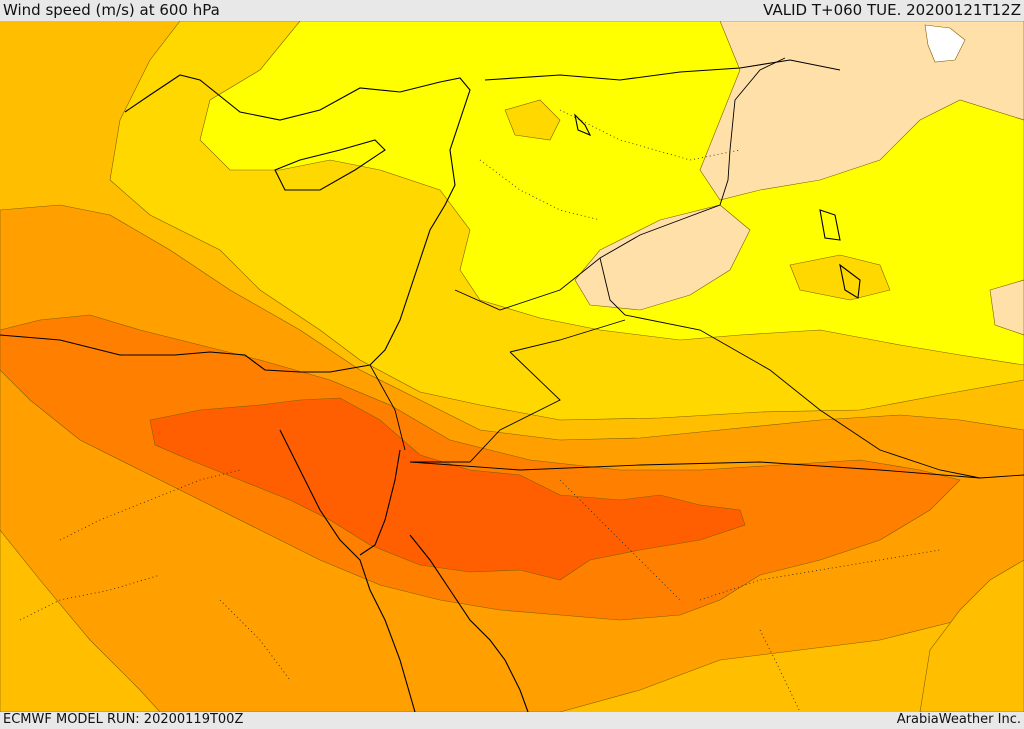 Image resolution: width=1024 pixels, height=729 pixels. What do you see at coordinates (958, 719) in the screenshot?
I see `credit: ArabiaWeather Inc.` at bounding box center [958, 719].